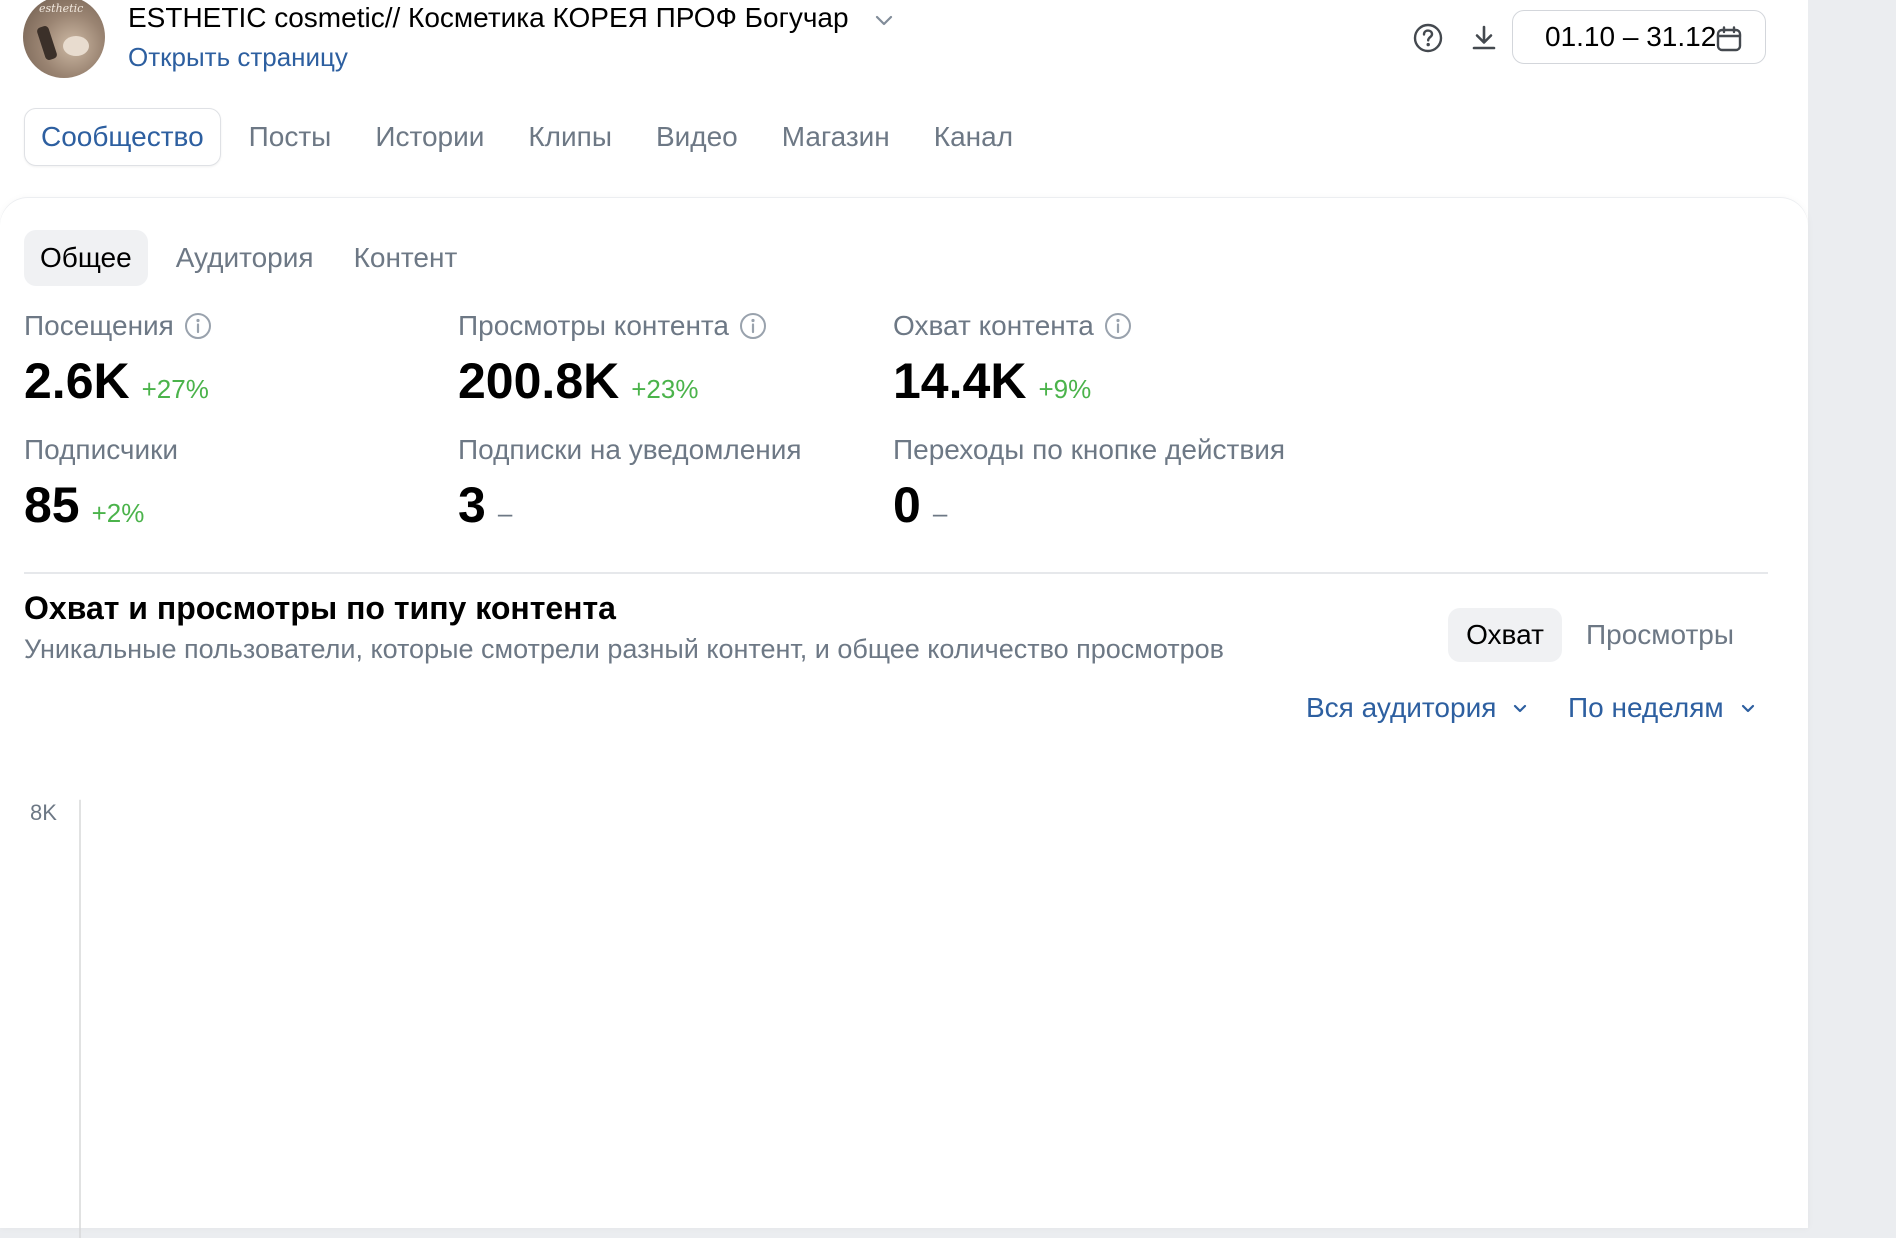 The image size is (1896, 1238). I want to click on download-icon, so click(1484, 37).